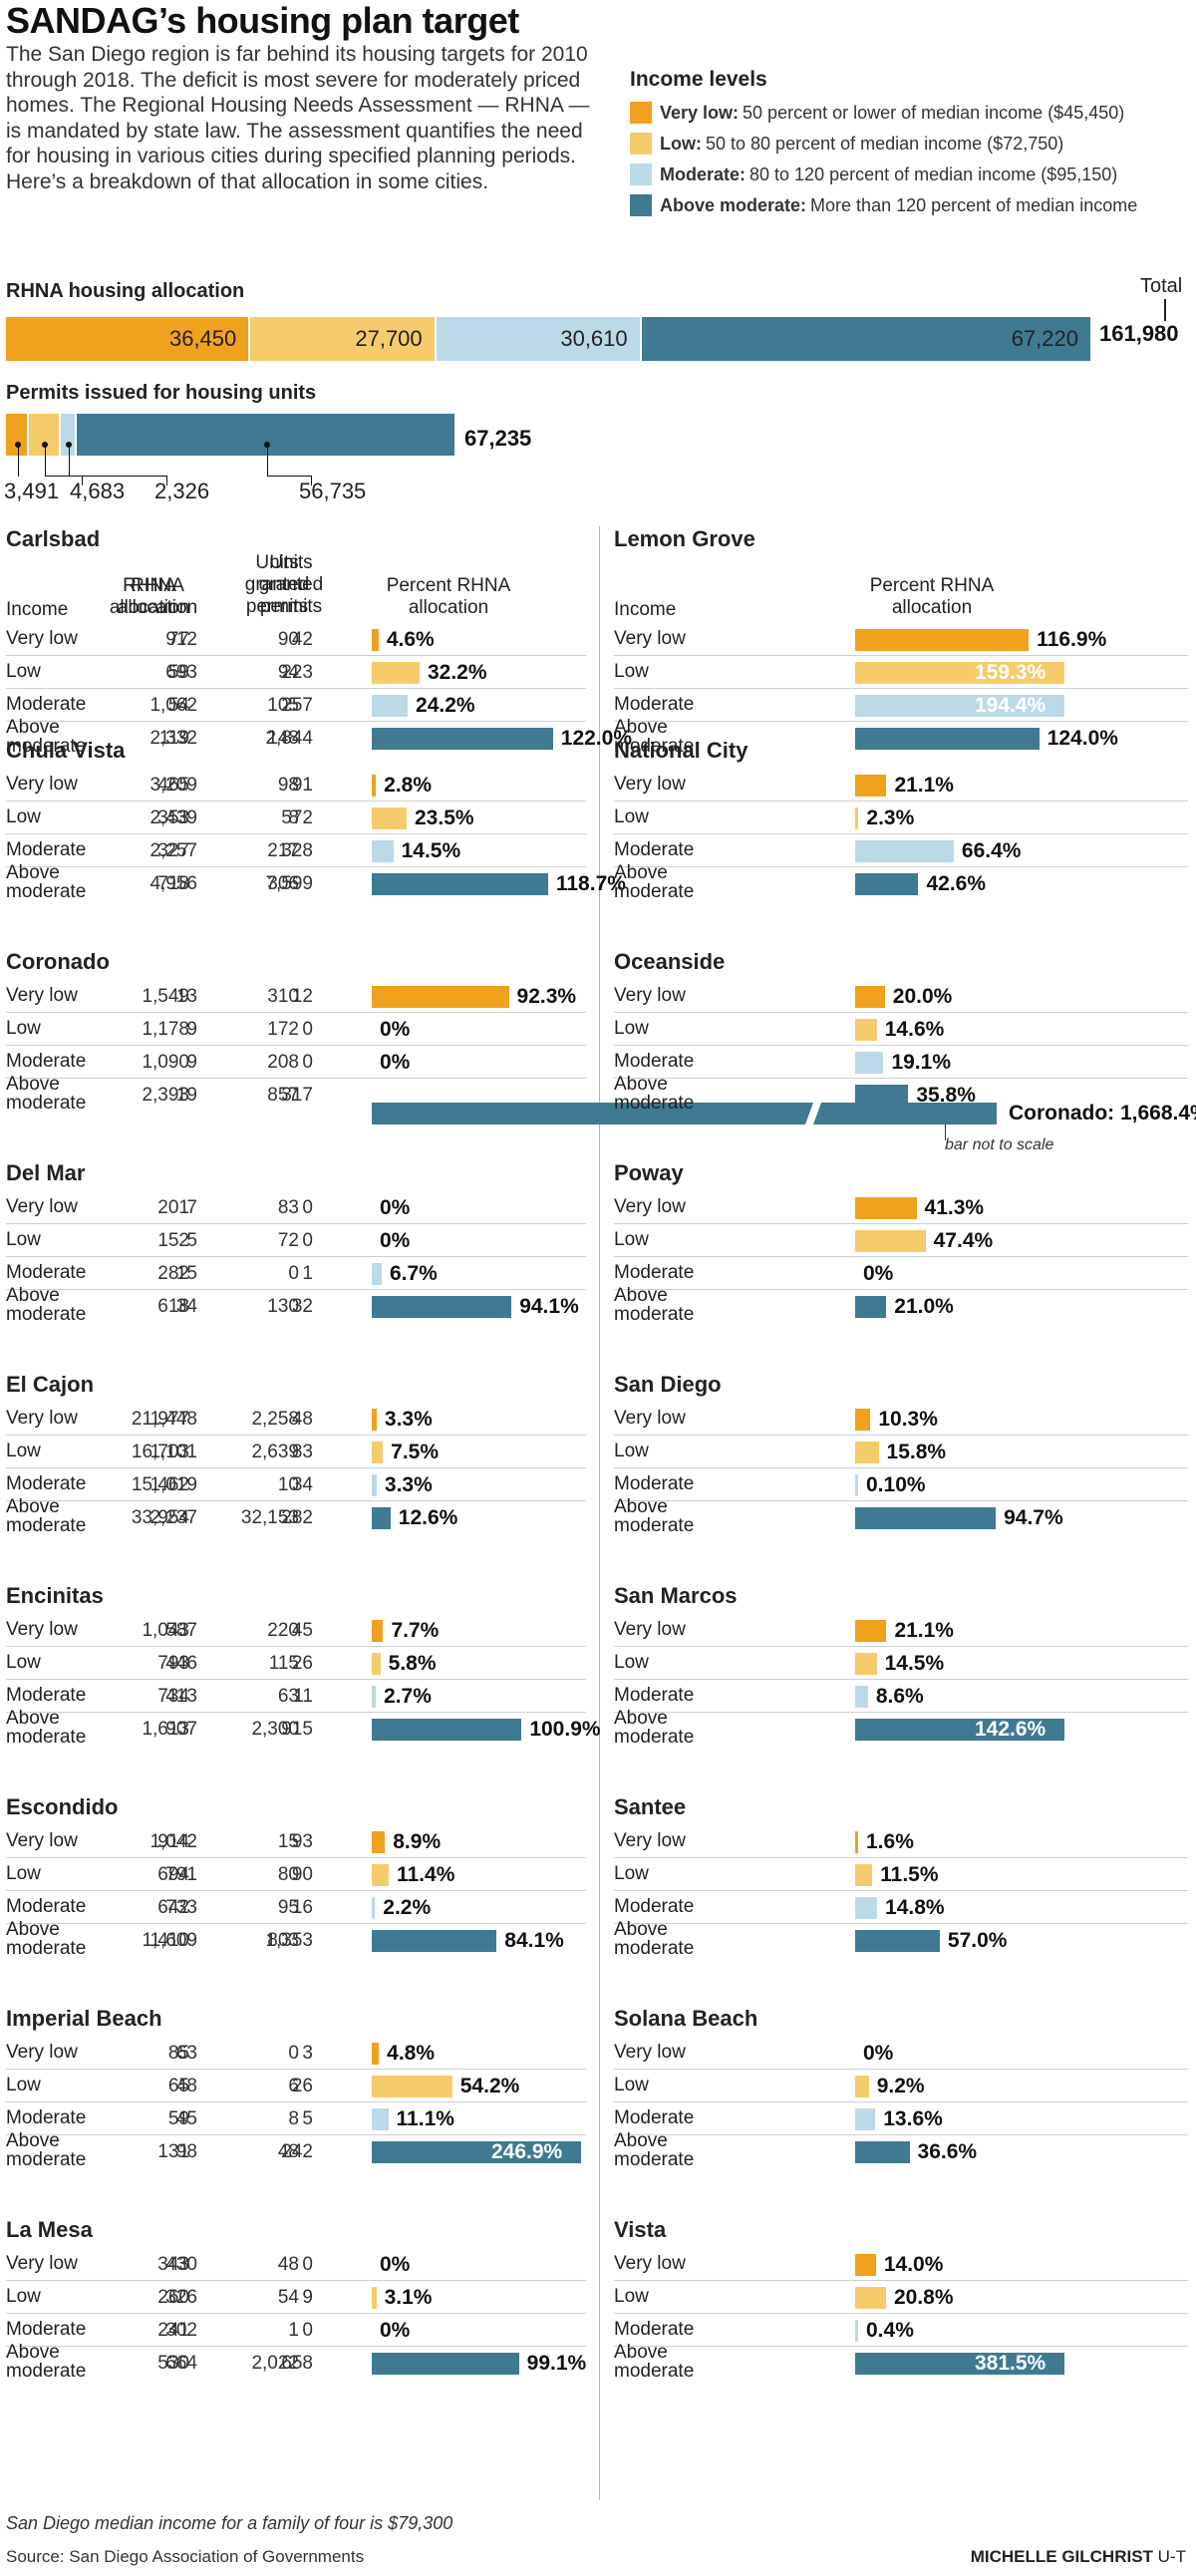  What do you see at coordinates (181, 1874) in the screenshot?
I see `rhna-value: 791` at bounding box center [181, 1874].